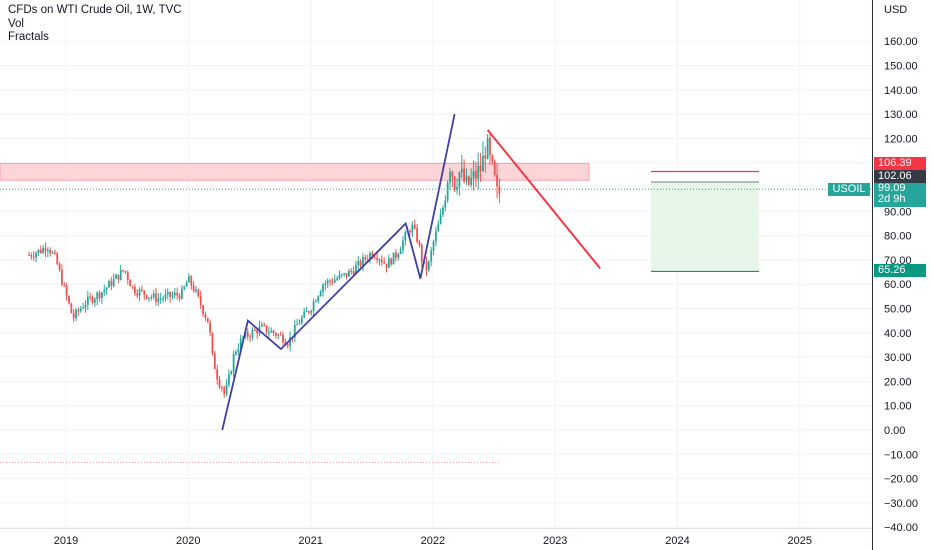  Describe the element at coordinates (16, 23) in the screenshot. I see `indicator-vol-label: Vol` at that location.